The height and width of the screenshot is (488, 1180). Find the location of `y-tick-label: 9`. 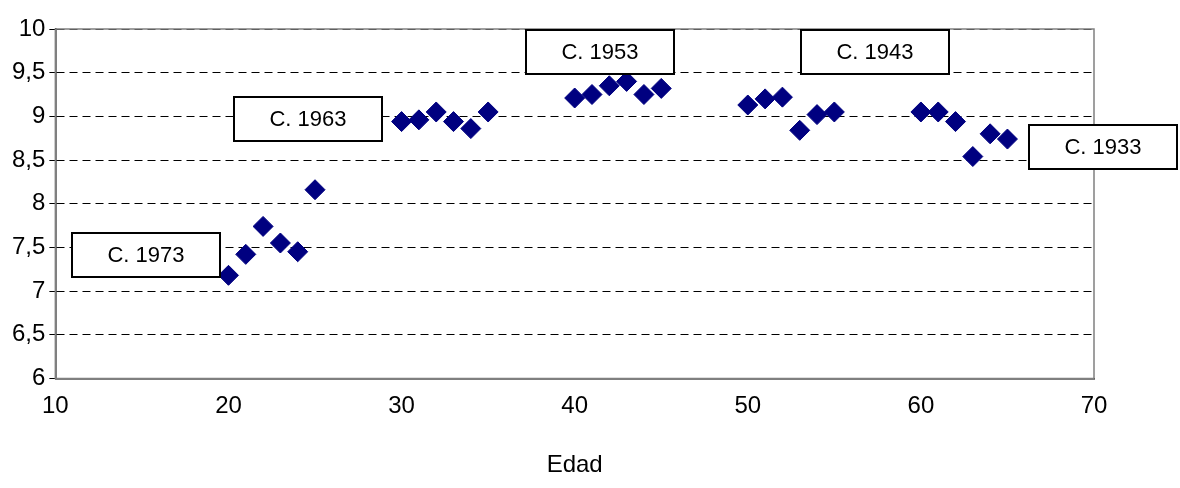

y-tick-label: 9 is located at coordinates (39, 114).